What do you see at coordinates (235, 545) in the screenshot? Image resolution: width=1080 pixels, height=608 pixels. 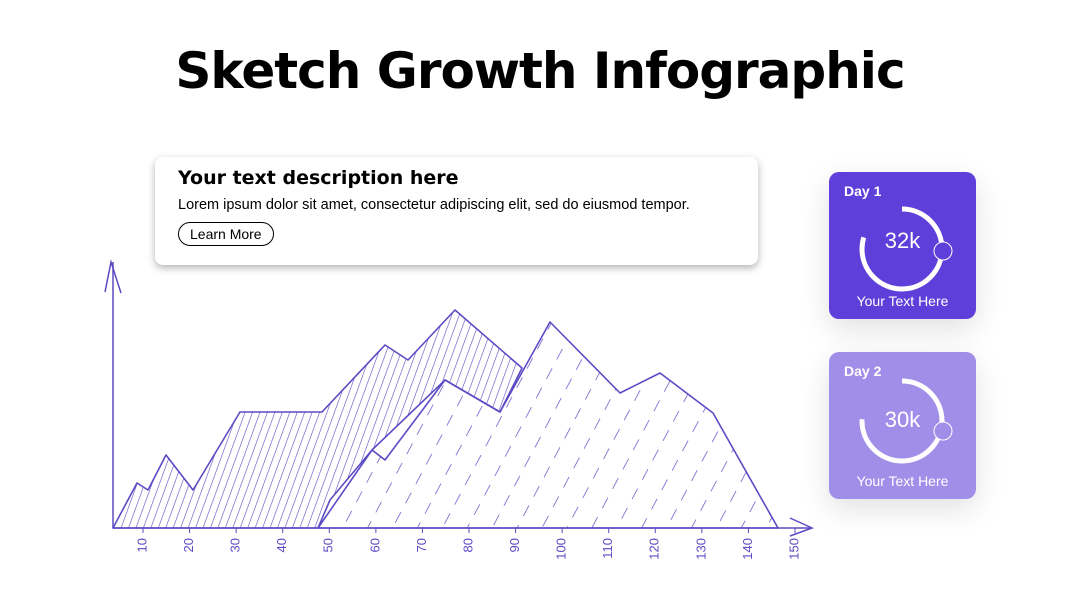 I see `x-tick-label: 30` at bounding box center [235, 545].